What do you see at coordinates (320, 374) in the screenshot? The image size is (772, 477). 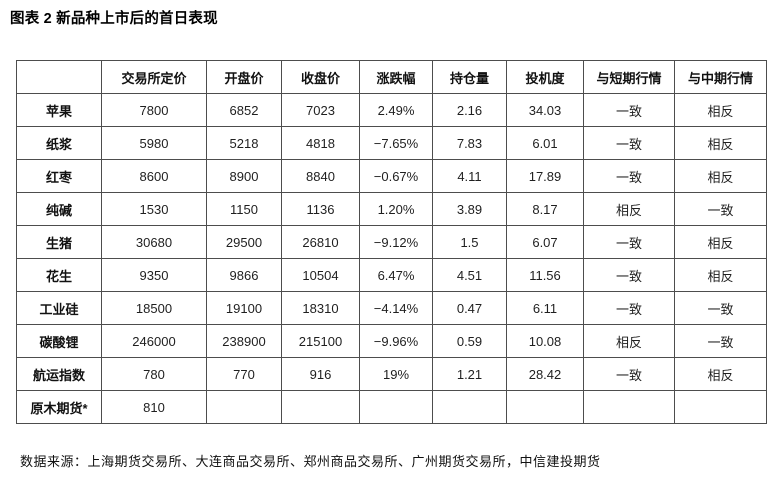 I see `table-cell: 916` at bounding box center [320, 374].